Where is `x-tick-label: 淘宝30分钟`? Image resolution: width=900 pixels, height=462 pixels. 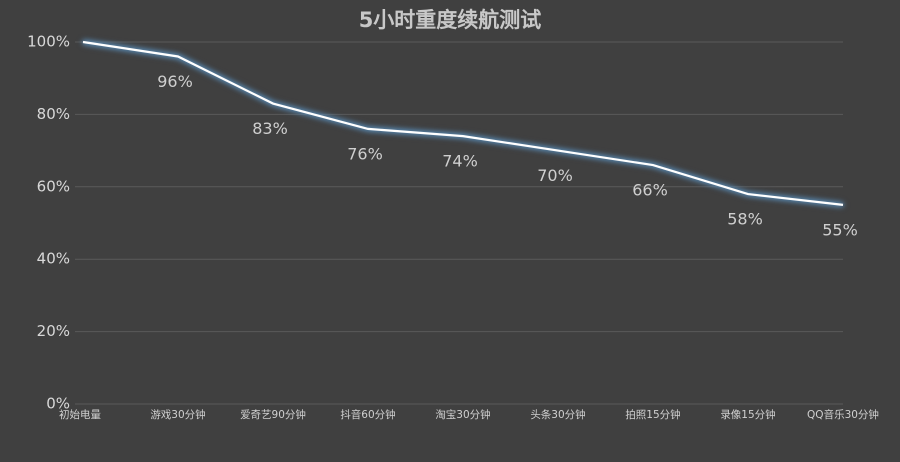 x-tick-label: 淘宝30分钟 is located at coordinates (462, 414).